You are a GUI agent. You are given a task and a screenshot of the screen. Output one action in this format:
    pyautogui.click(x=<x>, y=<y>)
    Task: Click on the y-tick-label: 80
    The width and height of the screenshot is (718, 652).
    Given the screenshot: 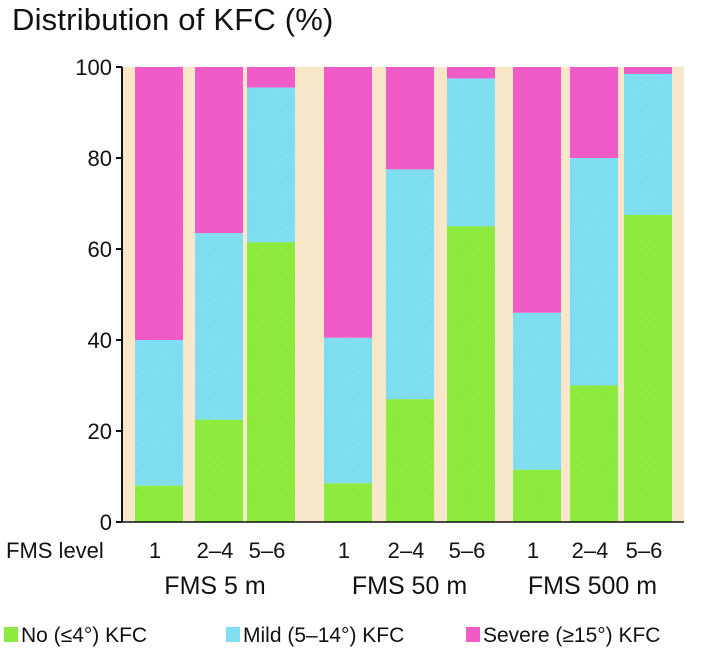 What is the action you would take?
    pyautogui.click(x=100, y=158)
    